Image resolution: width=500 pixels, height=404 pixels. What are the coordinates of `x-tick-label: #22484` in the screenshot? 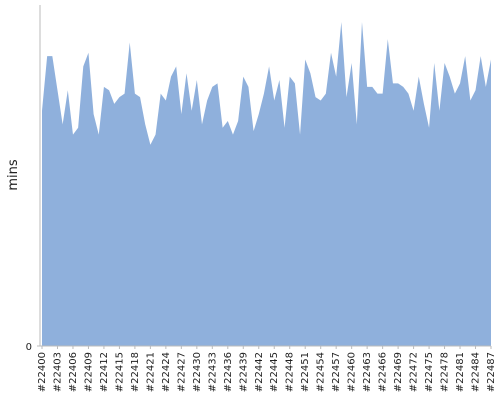 It's located at (476, 372).